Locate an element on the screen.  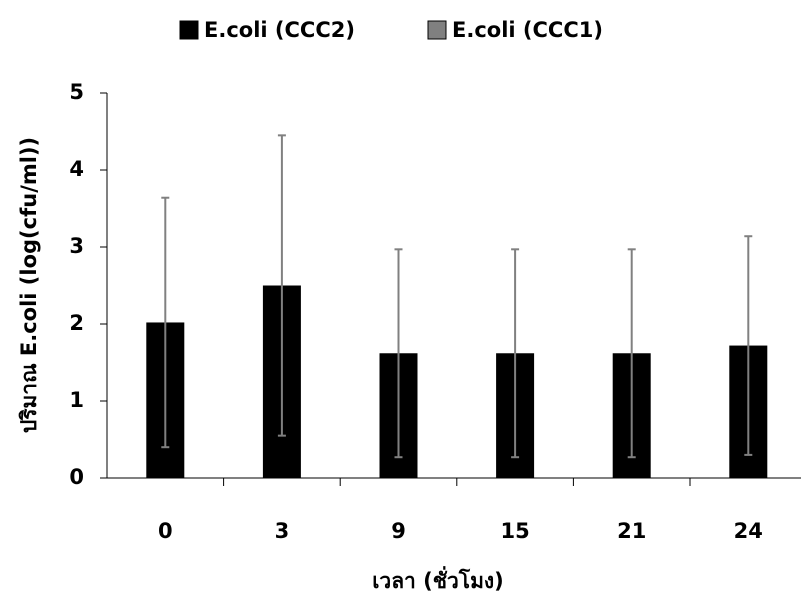
legend-label: E.coli (CCC2) is located at coordinates (279, 30).